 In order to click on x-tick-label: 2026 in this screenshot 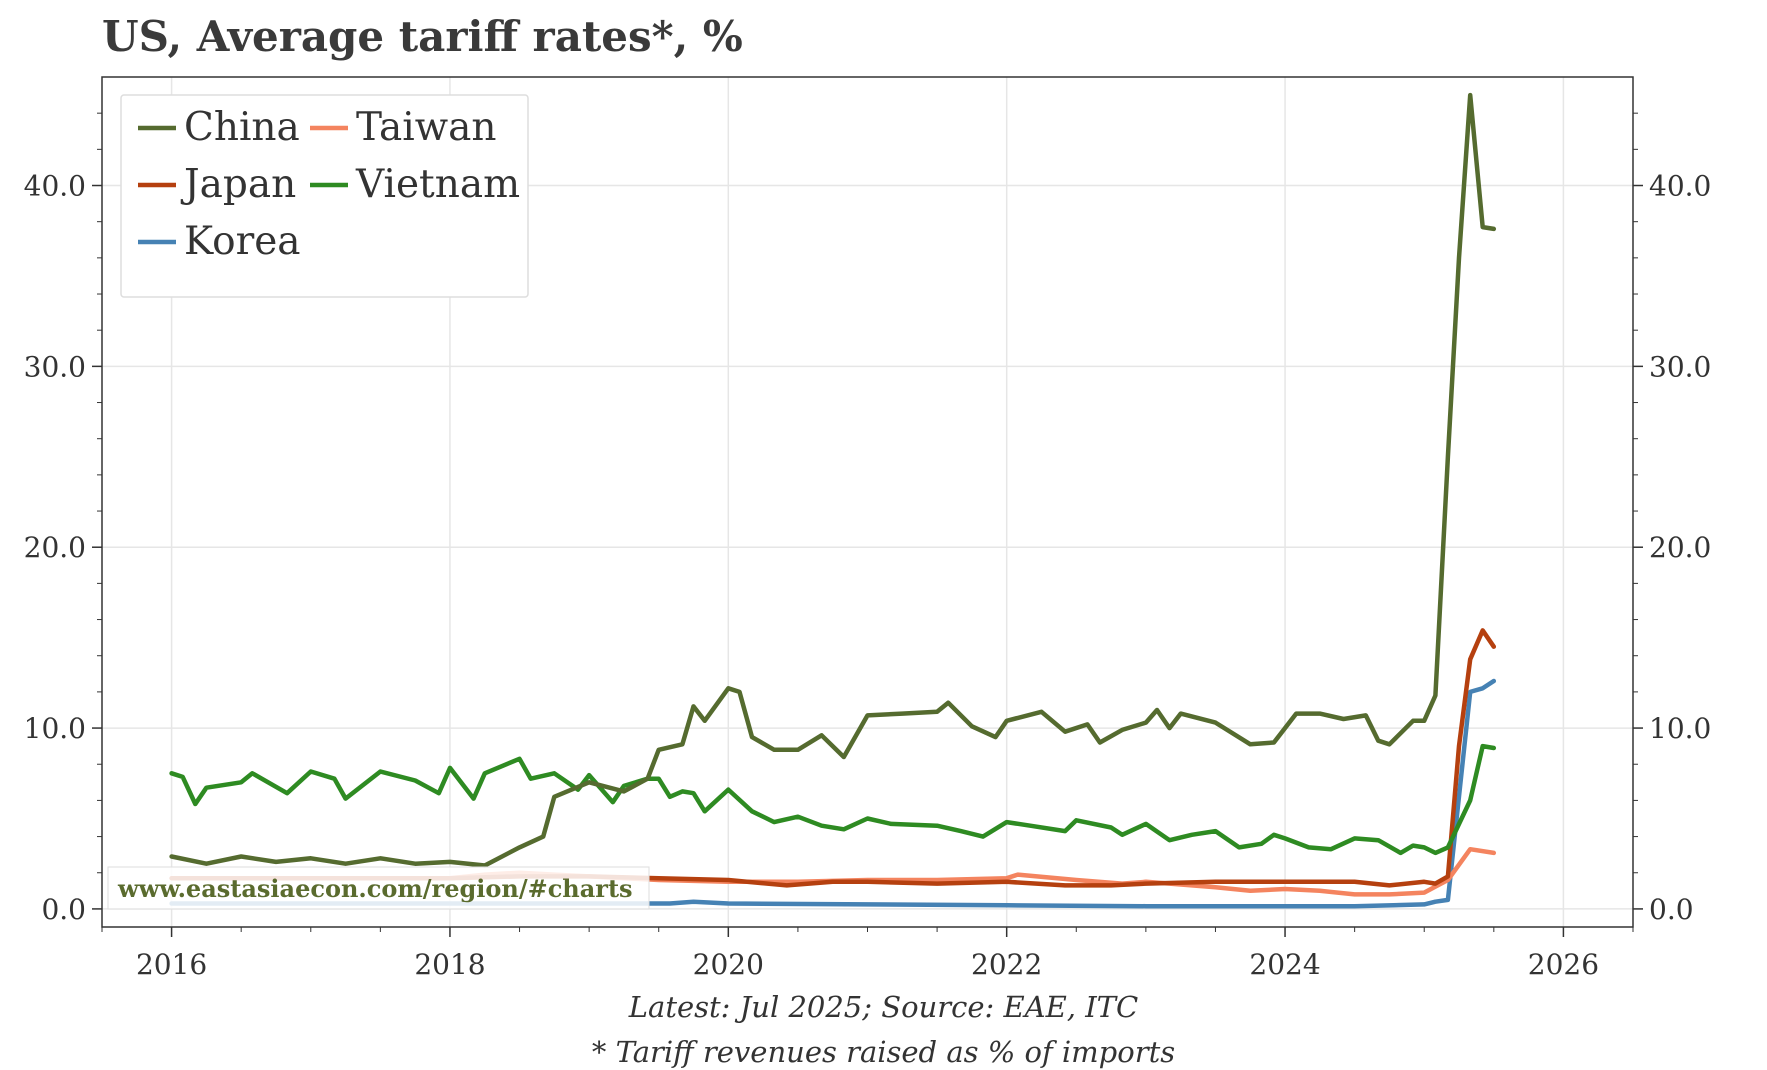, I will do `click(1563, 964)`.